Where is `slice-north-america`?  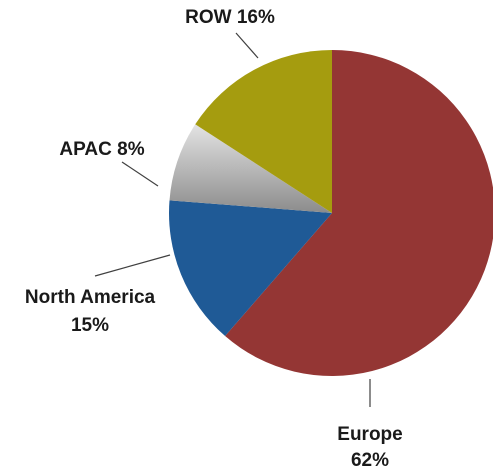
slice-north-america is located at coordinates (250, 268).